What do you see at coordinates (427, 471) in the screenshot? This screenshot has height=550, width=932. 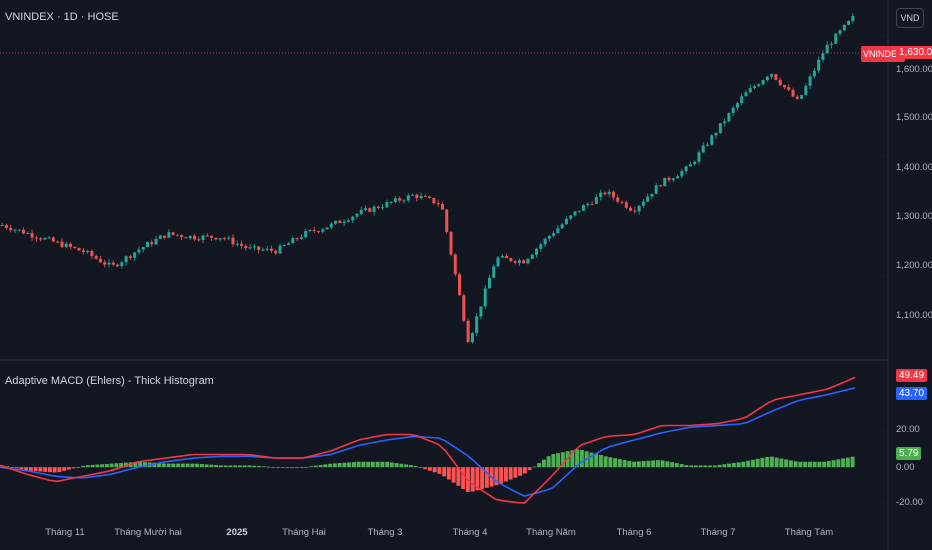 I see `histogram-series` at bounding box center [427, 471].